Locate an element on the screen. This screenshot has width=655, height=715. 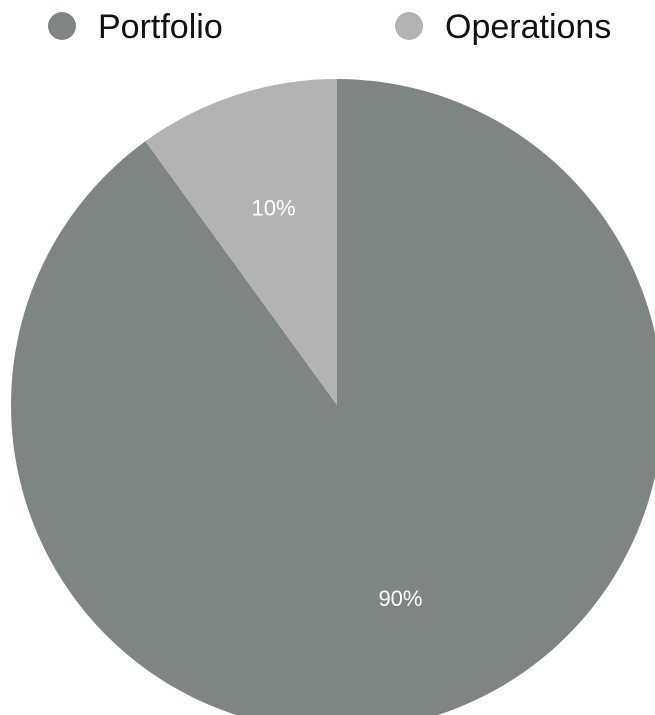
legend-label-operations: Operations is located at coordinates (528, 27).